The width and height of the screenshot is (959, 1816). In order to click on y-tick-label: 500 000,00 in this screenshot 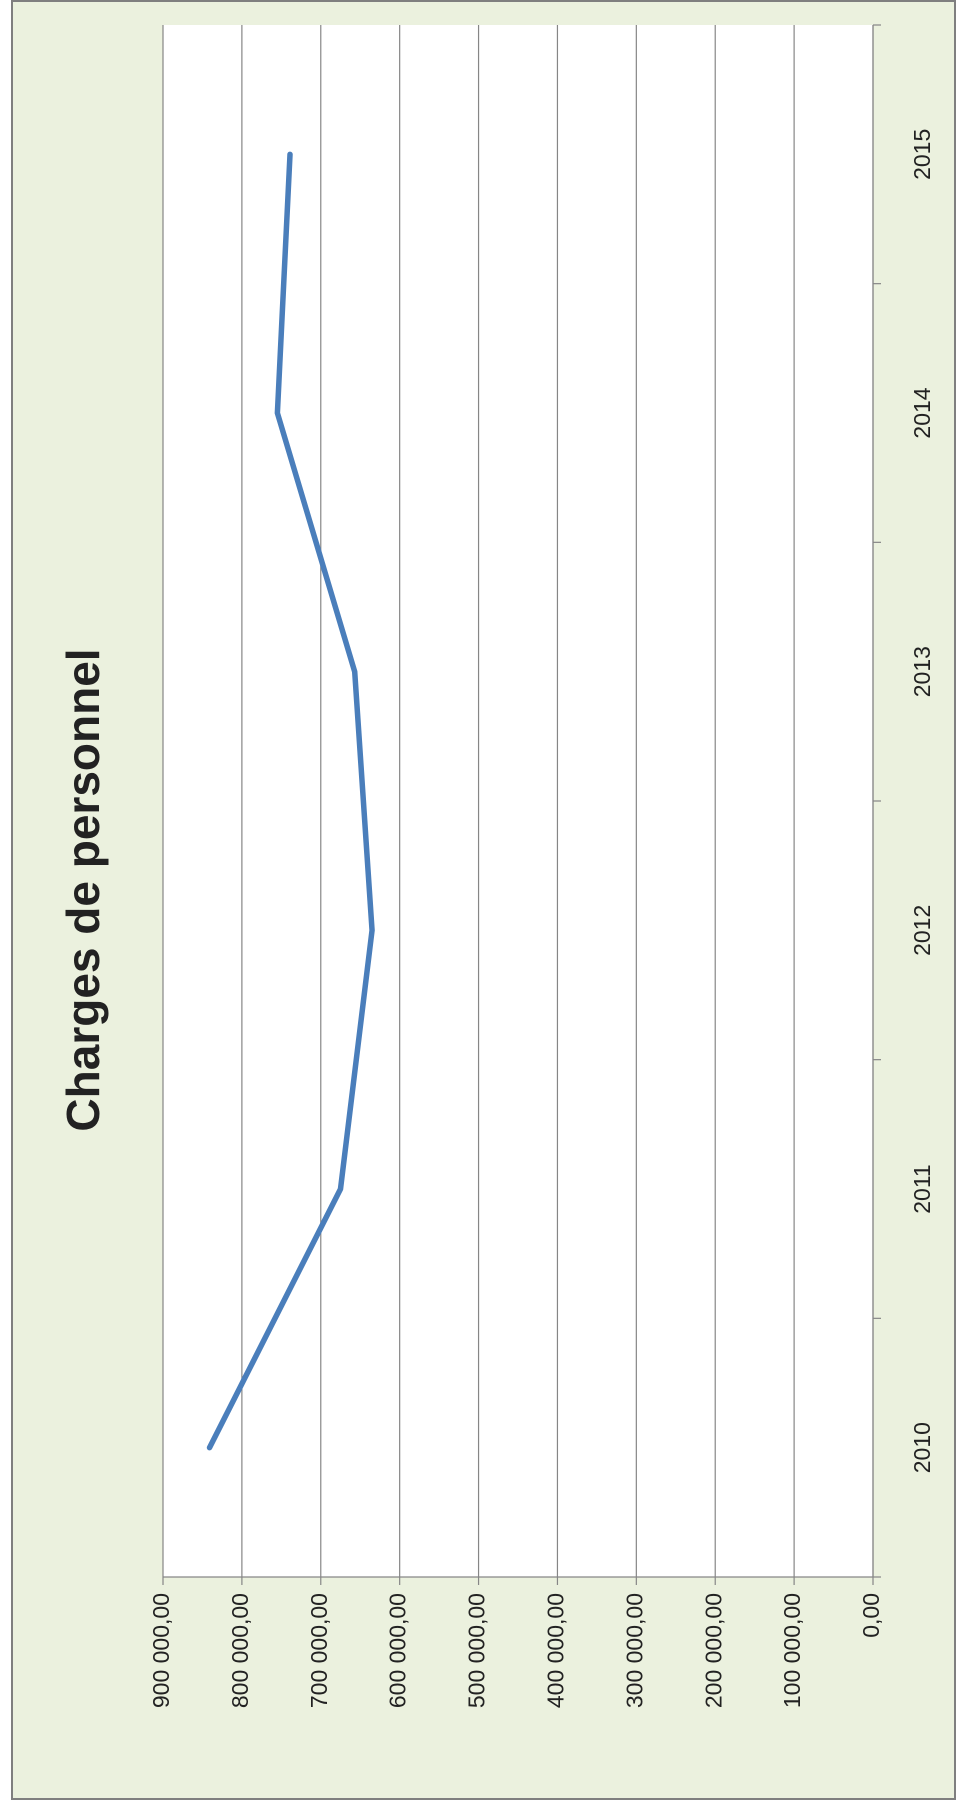, I will do `click(477, 1650)`.